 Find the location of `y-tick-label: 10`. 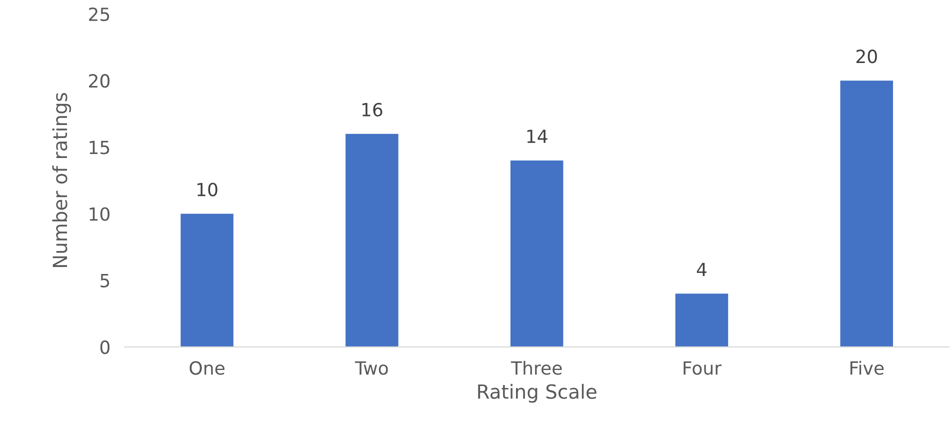

y-tick-label: 10 is located at coordinates (100, 214).